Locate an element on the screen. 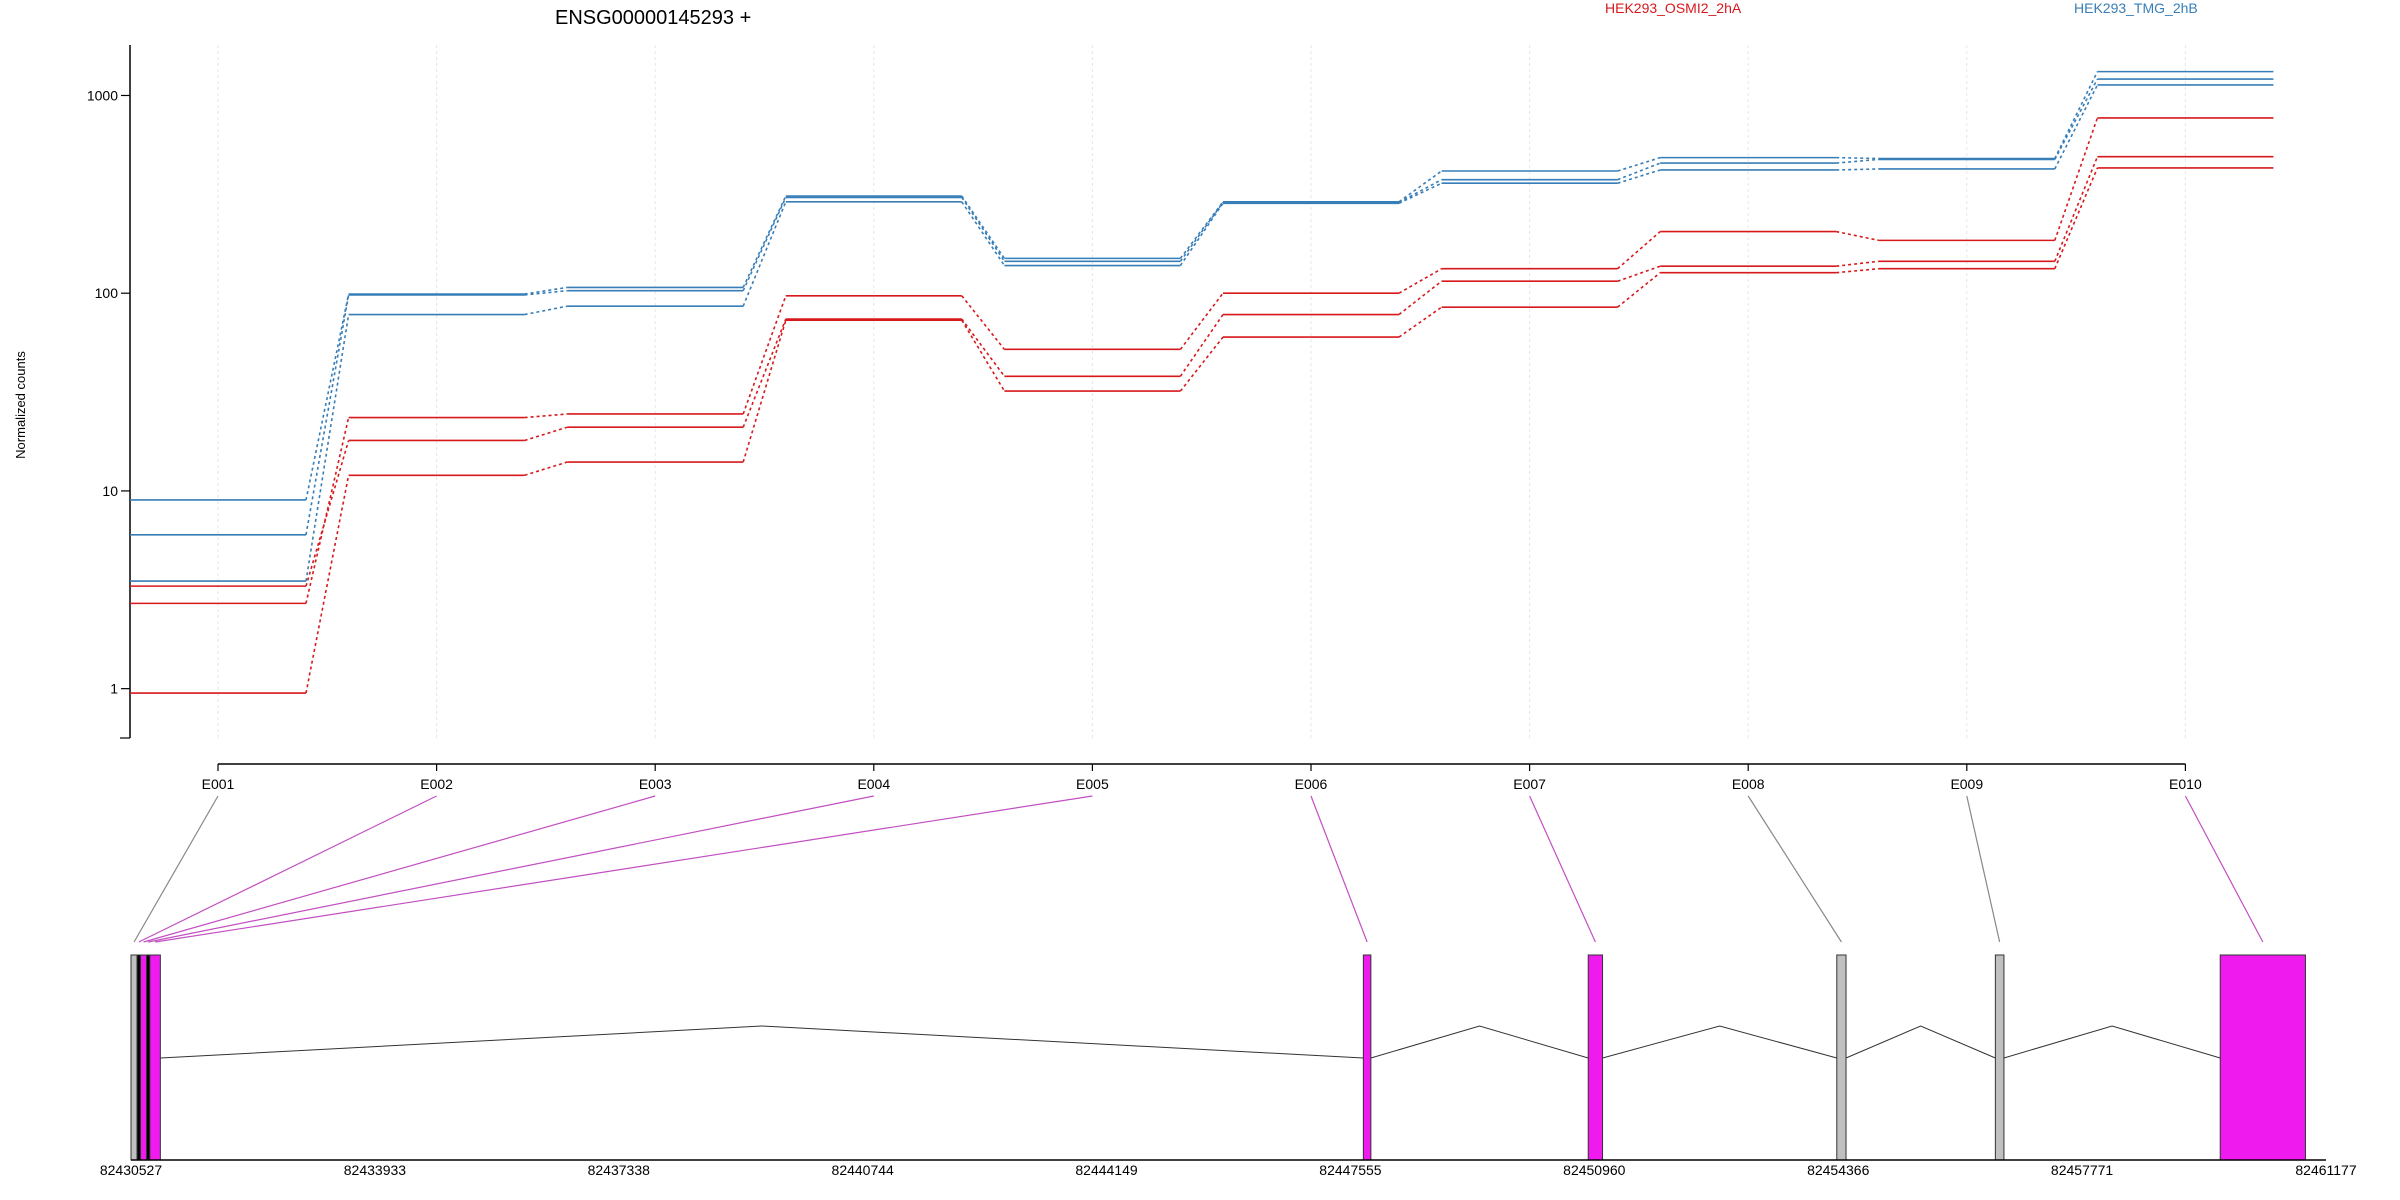 The image size is (2400, 1200). exon-box-E006 is located at coordinates (1367, 1057).